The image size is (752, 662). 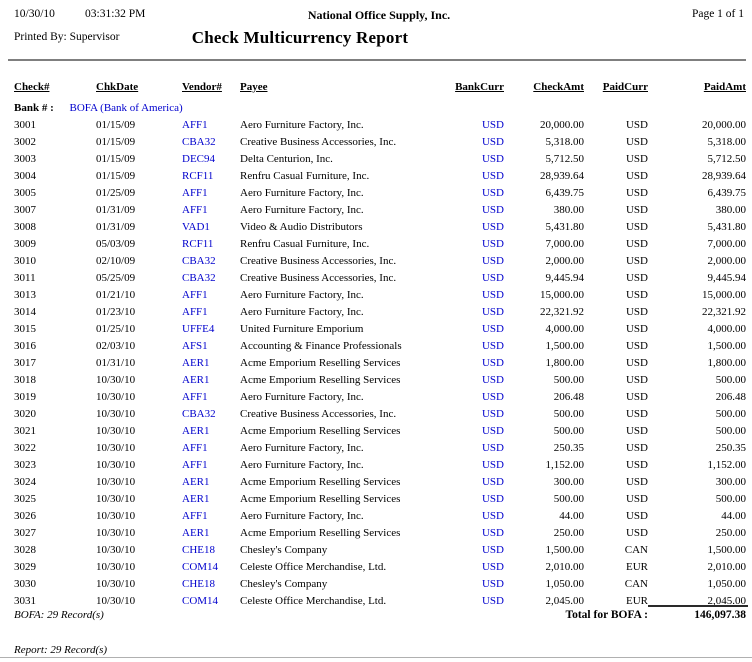 I want to click on payee-cell: Accounting & Finance Professionals, so click(x=321, y=346).